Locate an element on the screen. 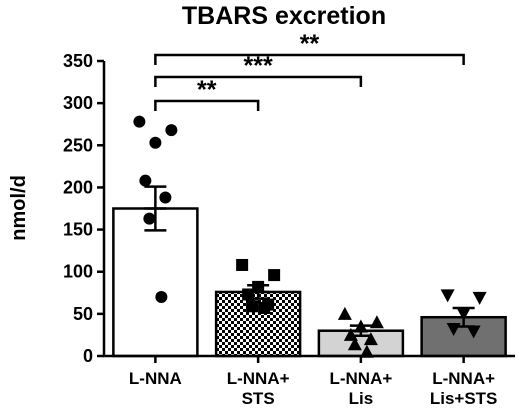 Image resolution: width=526 pixels, height=412 pixels. significance-label-0: ** is located at coordinates (207, 90).